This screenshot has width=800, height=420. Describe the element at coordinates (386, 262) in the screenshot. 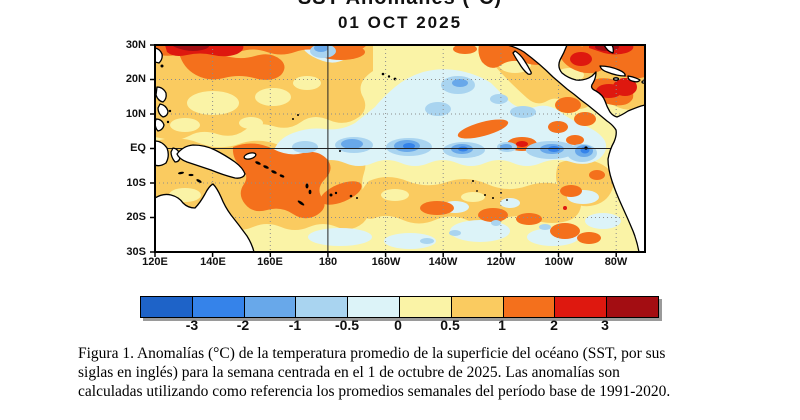

I see `lon-label: 160W` at that location.